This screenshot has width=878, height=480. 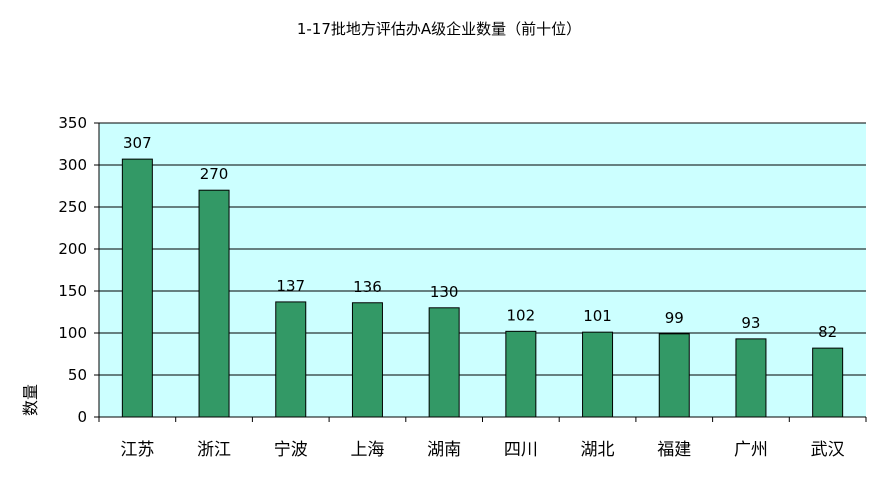 What do you see at coordinates (750, 323) in the screenshot?
I see `data-label: 93` at bounding box center [750, 323].